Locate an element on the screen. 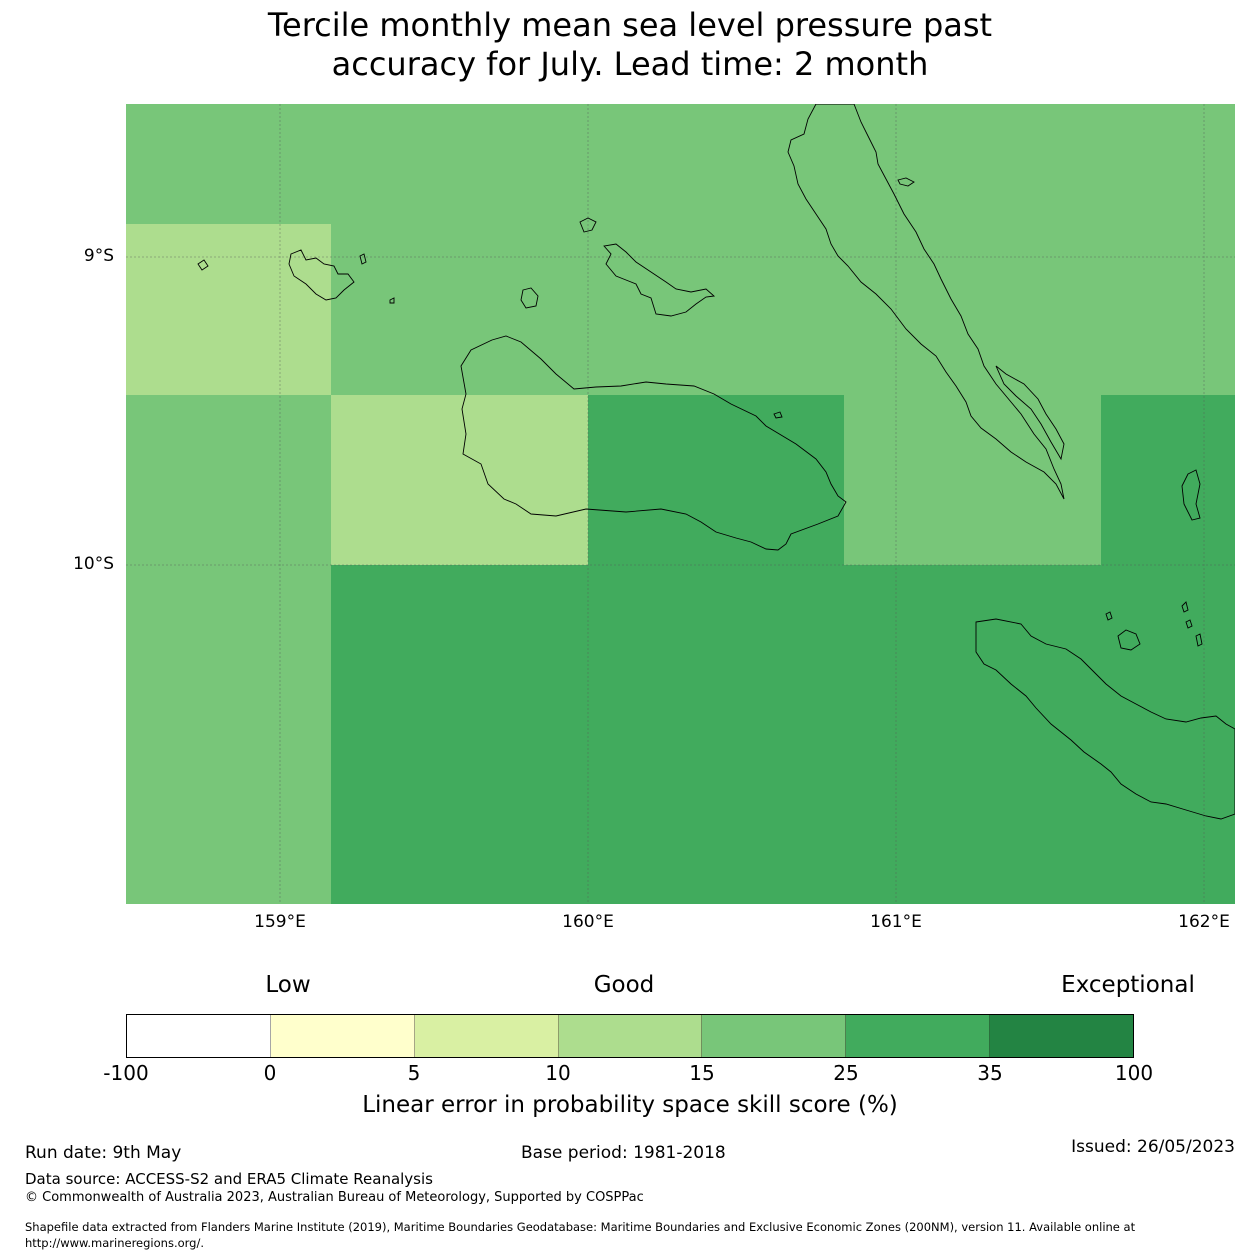 This screenshot has height=1260, width=1260. islet-central is located at coordinates (778, 415).